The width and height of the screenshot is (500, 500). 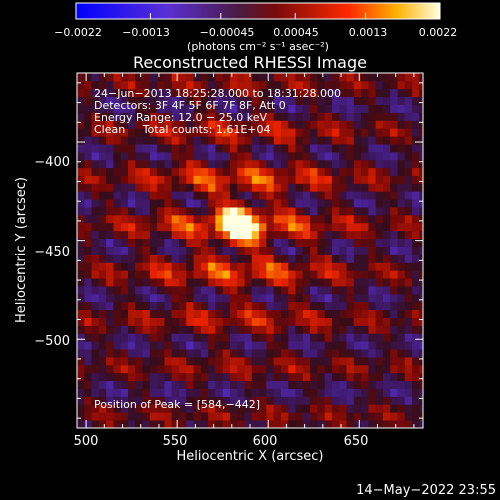 What do you see at coordinates (182, 129) in the screenshot?
I see `annotation-method-counts: Clean Total counts: 1.61E+04` at bounding box center [182, 129].